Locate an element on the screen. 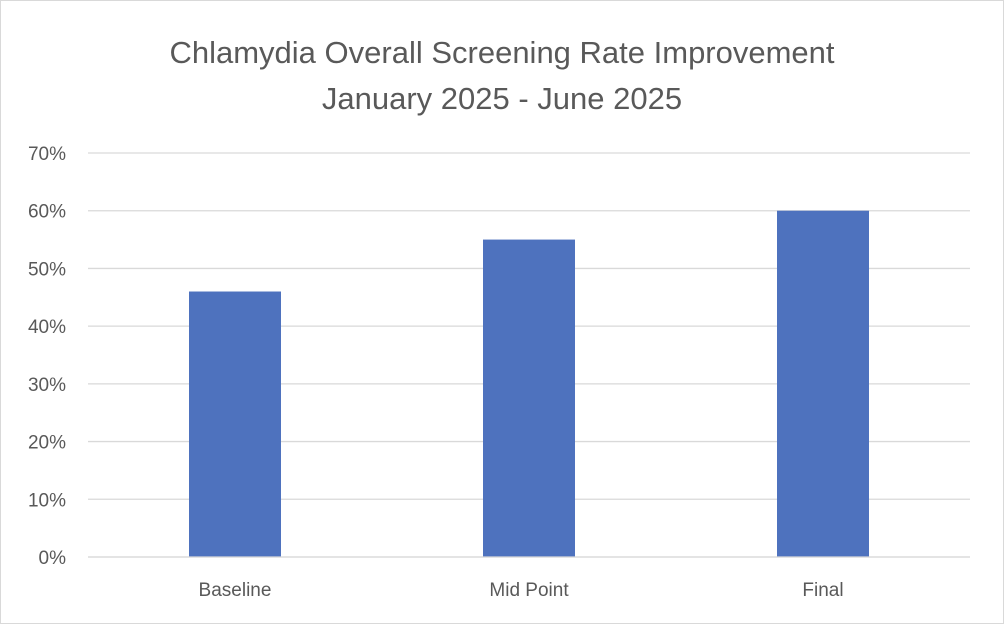  x-category-label: Baseline is located at coordinates (235, 590).